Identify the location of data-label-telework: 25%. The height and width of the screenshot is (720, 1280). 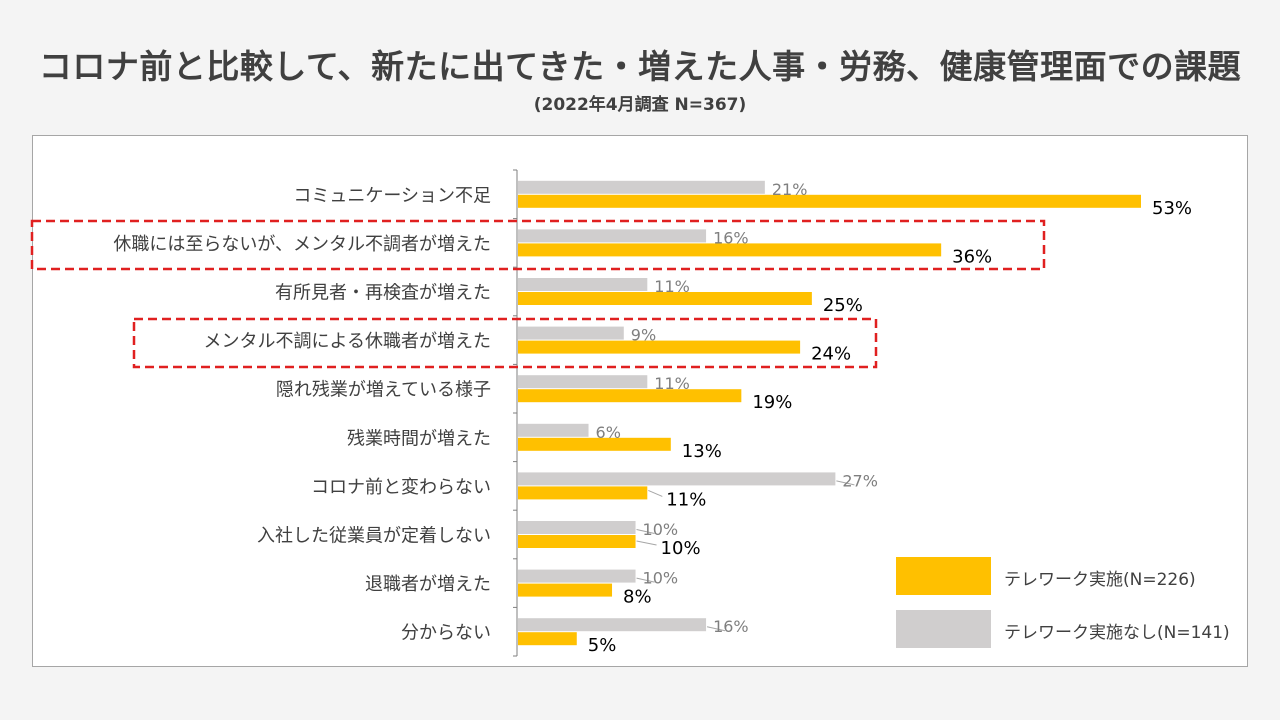
(843, 305).